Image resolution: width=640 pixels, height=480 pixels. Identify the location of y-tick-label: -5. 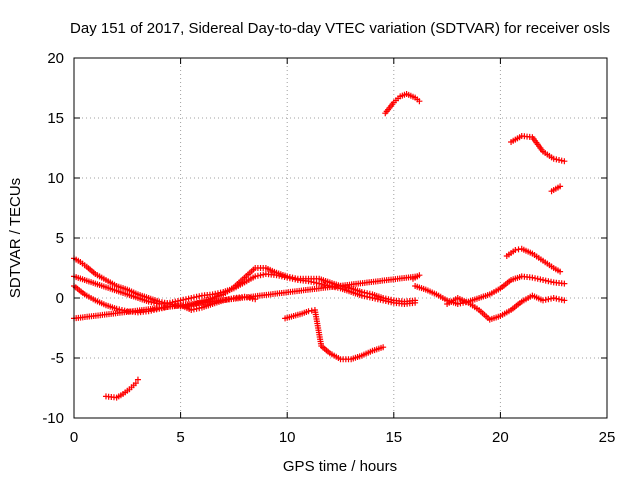
(57, 358).